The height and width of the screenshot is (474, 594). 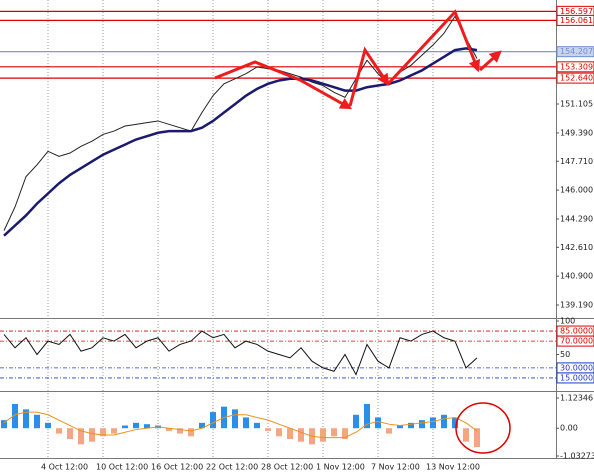 I want to click on y-tick-label: 139.190, so click(x=576, y=305).